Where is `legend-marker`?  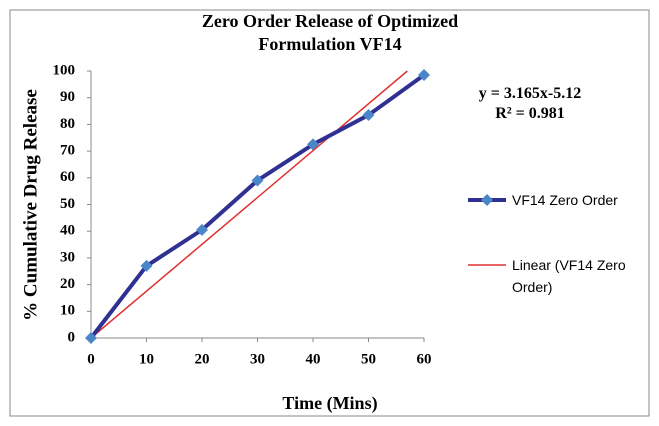 legend-marker is located at coordinates (487, 200).